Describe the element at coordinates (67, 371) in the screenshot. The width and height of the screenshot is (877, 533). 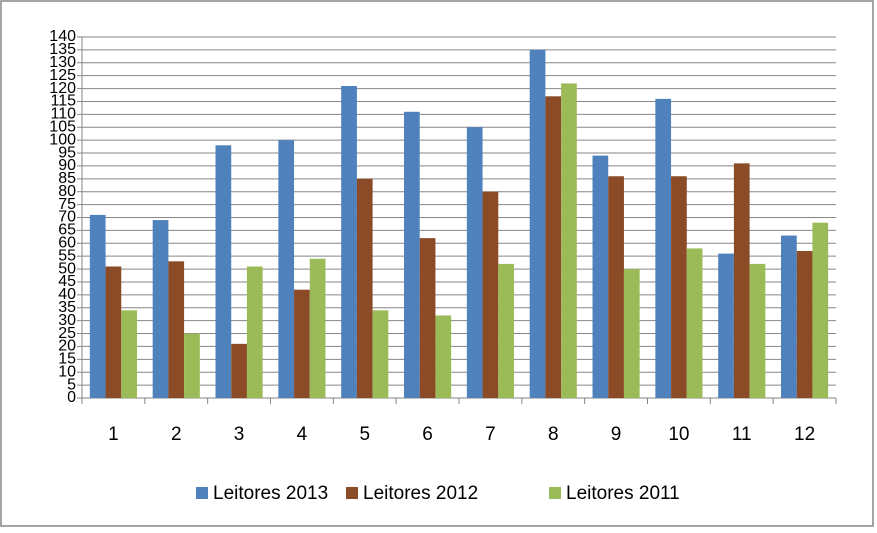
I see `y-tick-label: 10` at that location.